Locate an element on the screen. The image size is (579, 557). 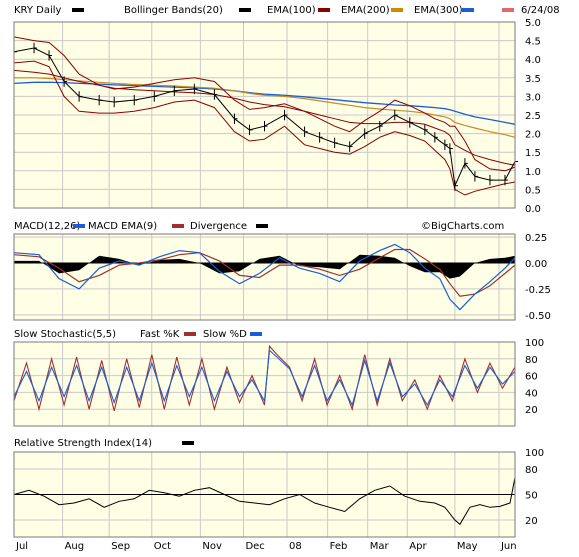
x-tick-sep: Sep is located at coordinates (120, 546).